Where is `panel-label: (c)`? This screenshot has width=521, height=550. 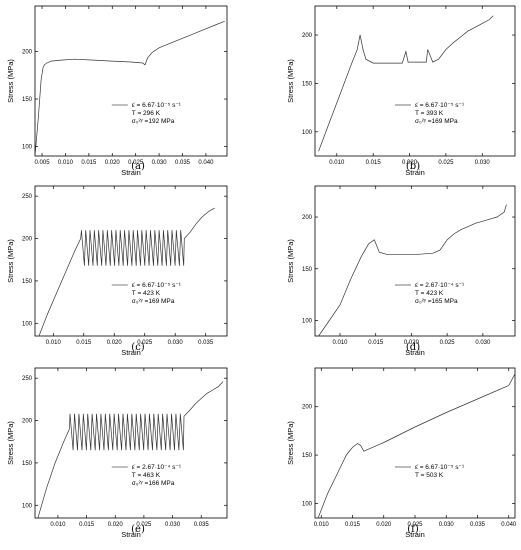 panel-label: (c) is located at coordinates (138, 347).